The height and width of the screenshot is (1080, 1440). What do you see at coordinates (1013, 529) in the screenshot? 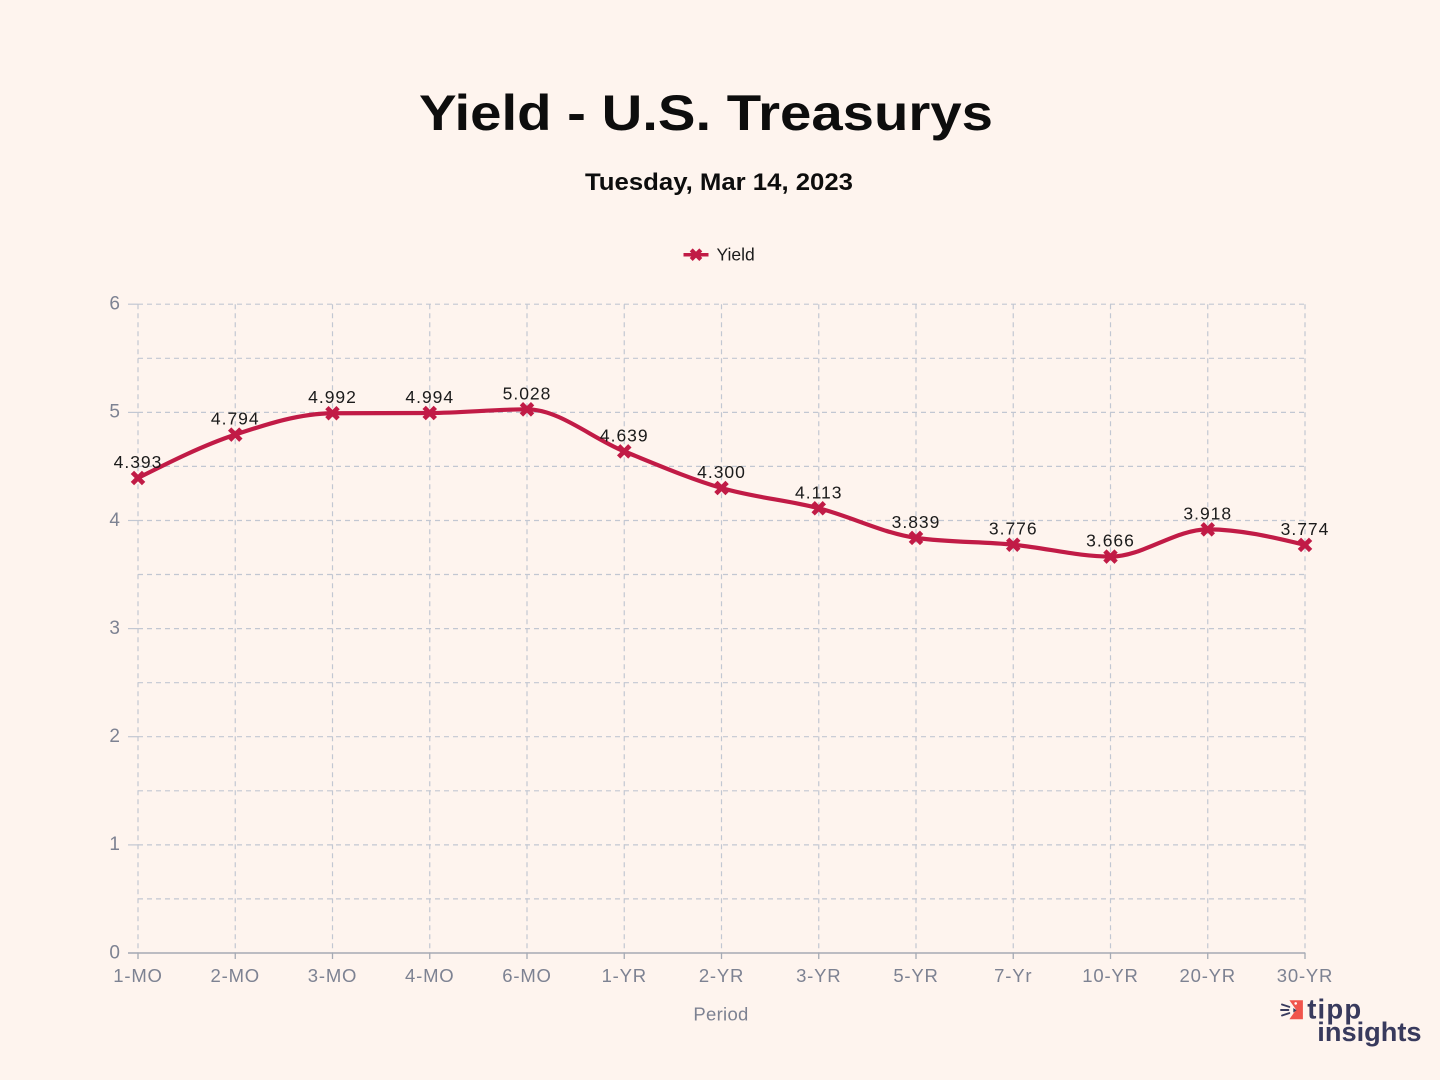
I see `svg-text: 3.776` at bounding box center [1013, 529].